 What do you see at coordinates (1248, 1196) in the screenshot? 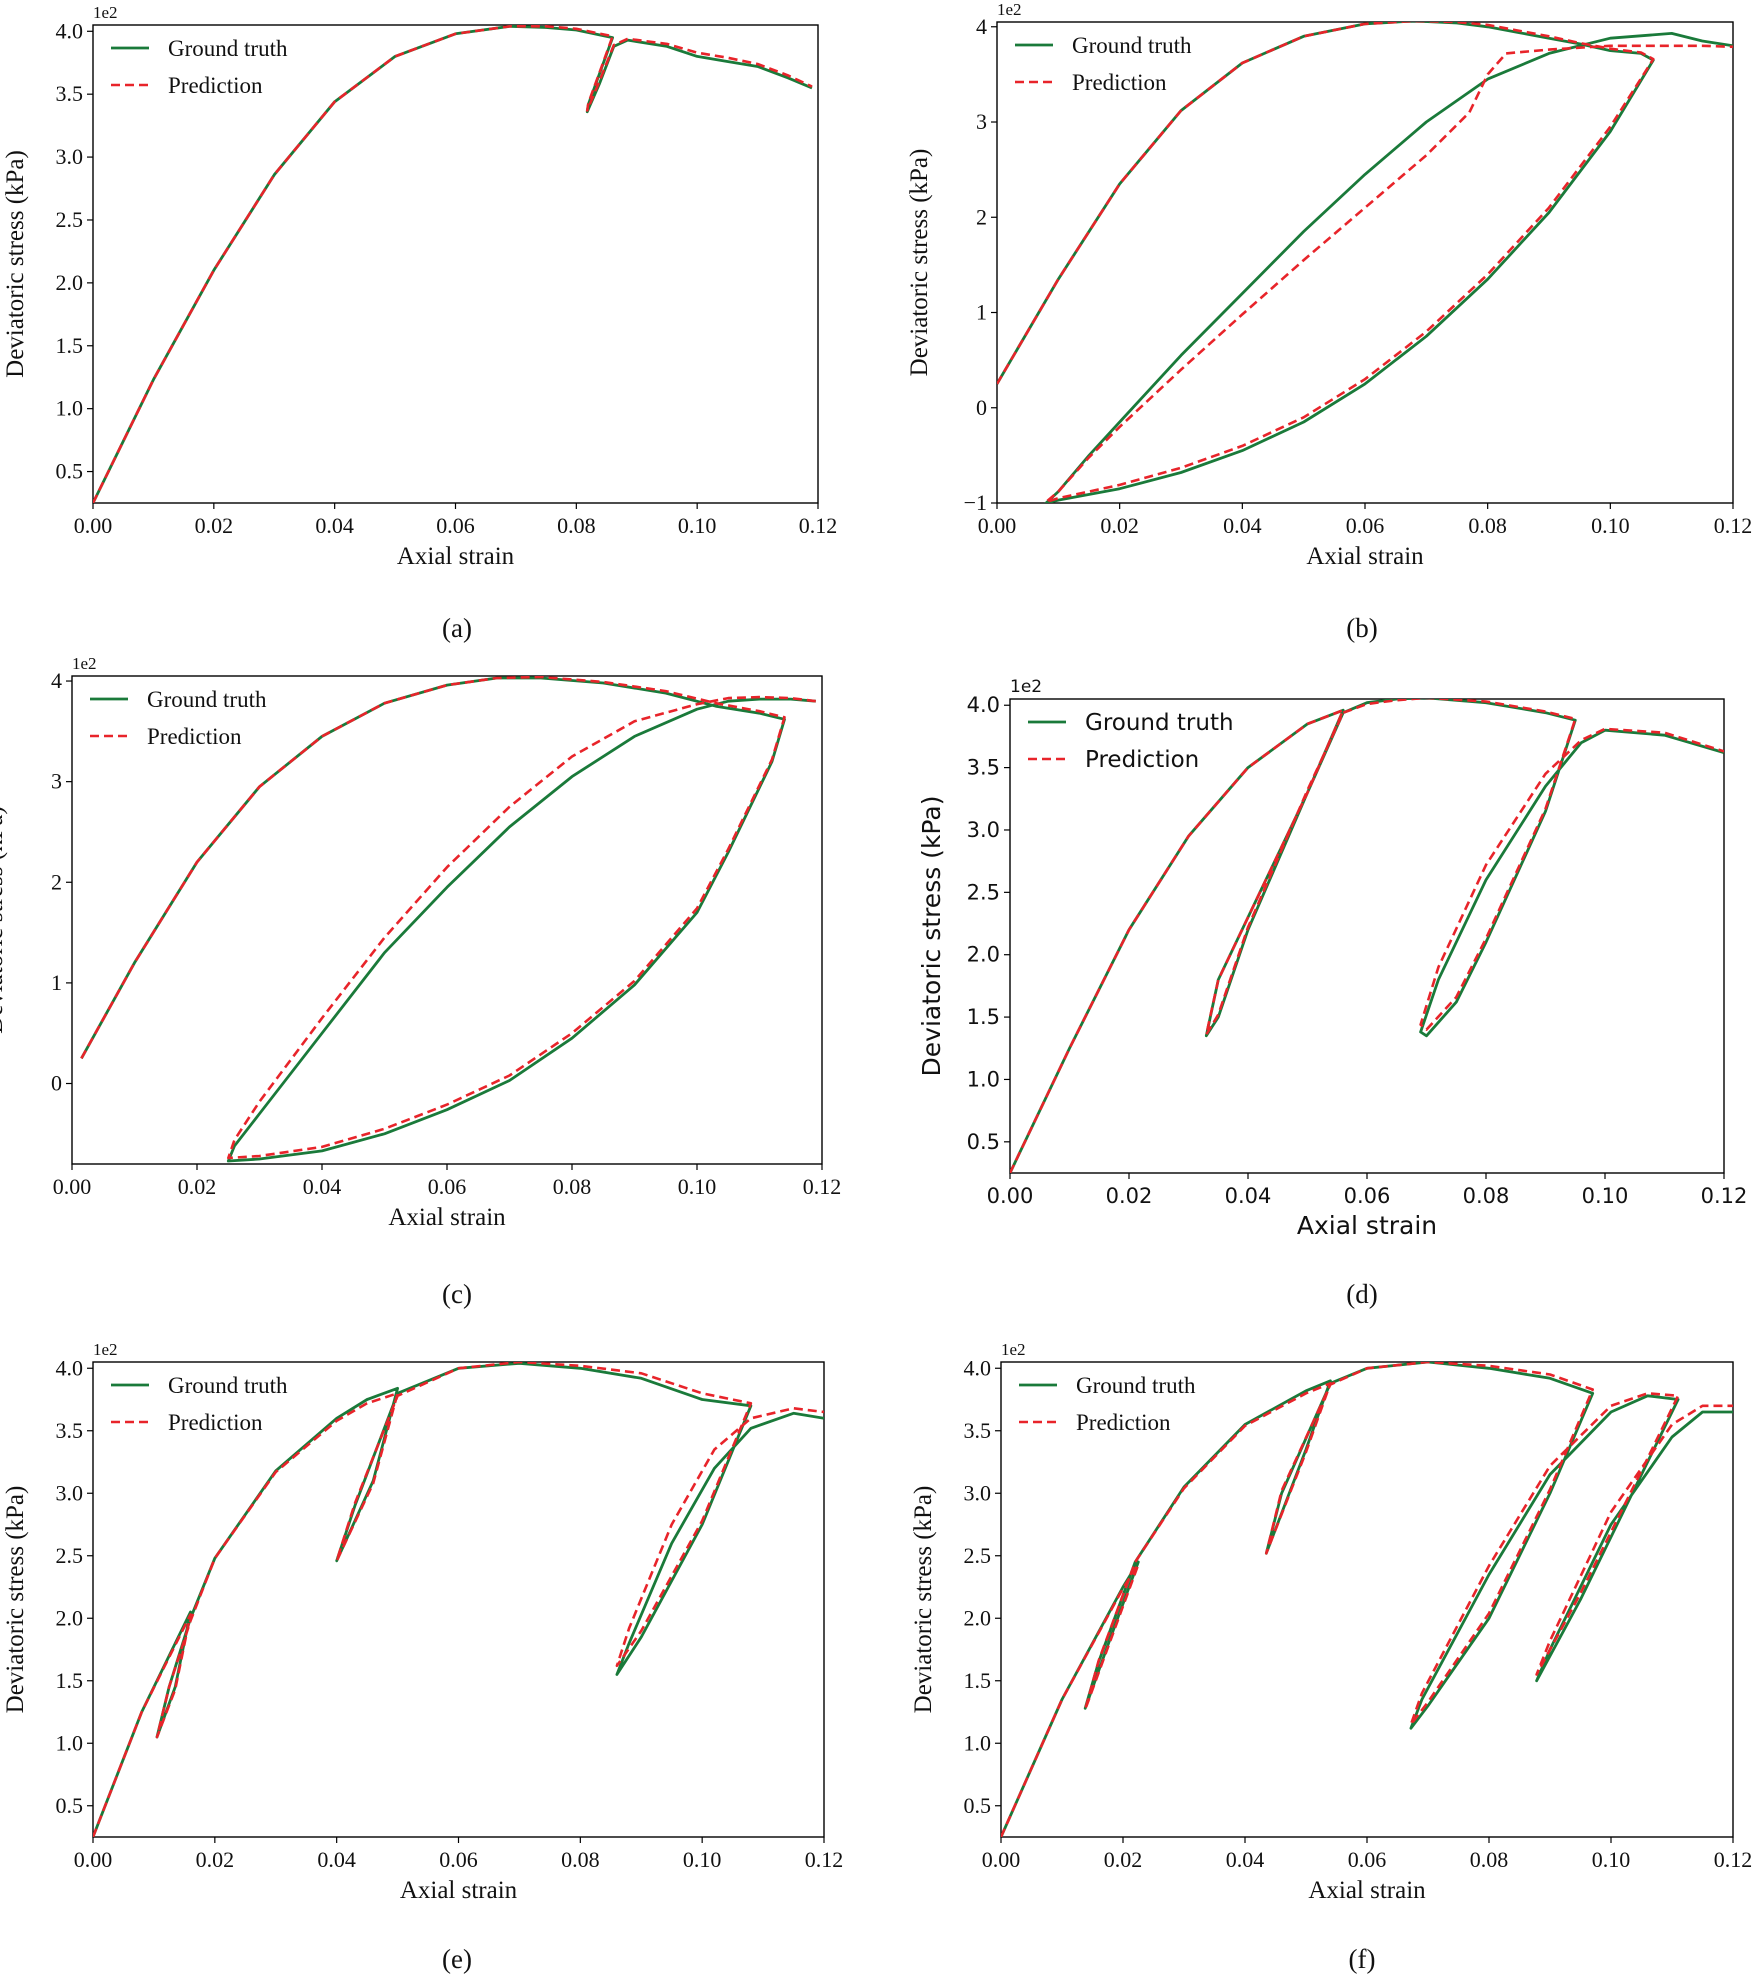
I see `x-tick-label-d: 0.04` at bounding box center [1248, 1196].